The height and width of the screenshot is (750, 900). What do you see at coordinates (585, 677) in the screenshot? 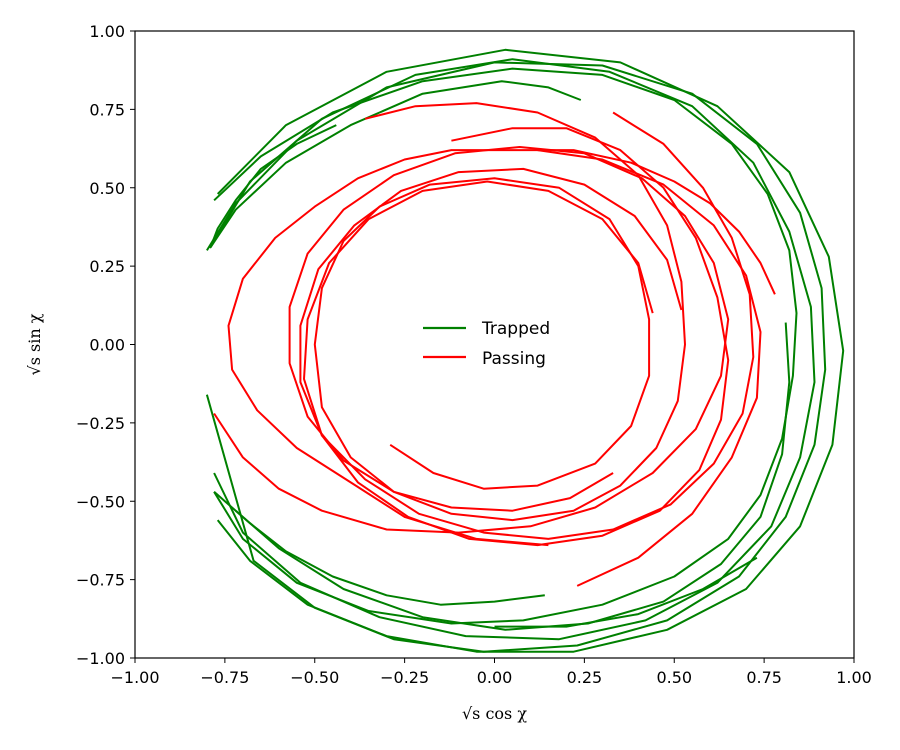
I see `x-tick-label-5: 0.25` at bounding box center [585, 677].